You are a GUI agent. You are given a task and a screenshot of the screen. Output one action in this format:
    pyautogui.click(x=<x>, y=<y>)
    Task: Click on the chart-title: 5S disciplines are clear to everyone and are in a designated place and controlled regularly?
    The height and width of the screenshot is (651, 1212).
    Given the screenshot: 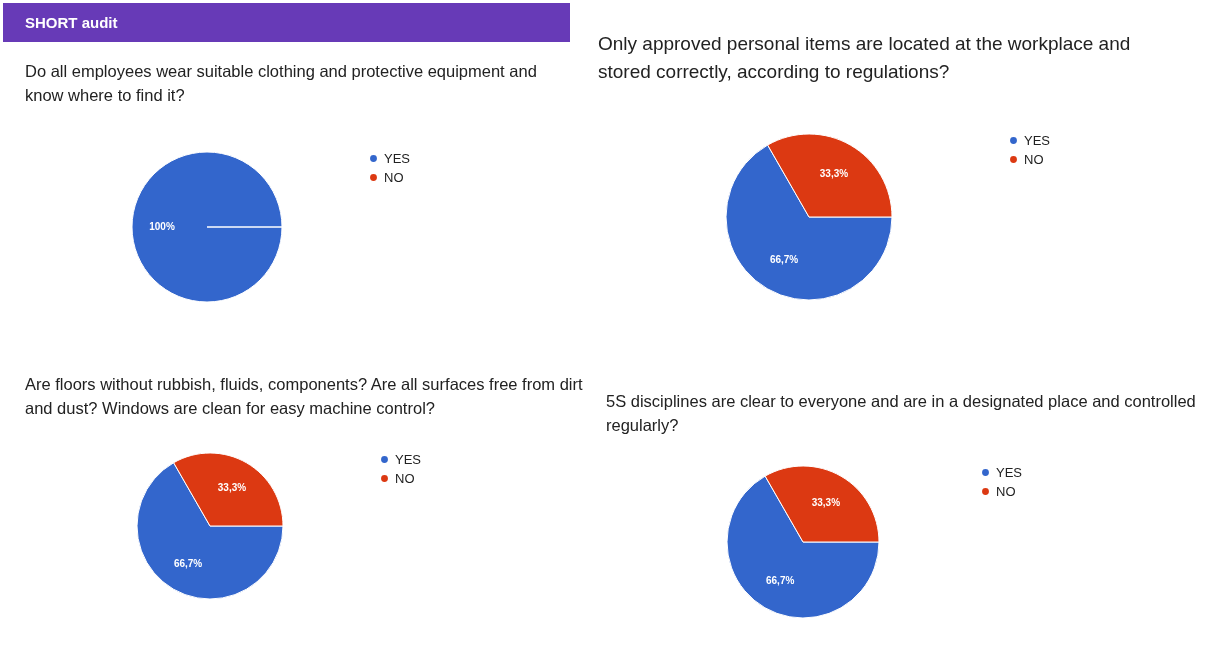 What is the action you would take?
    pyautogui.click(x=901, y=413)
    